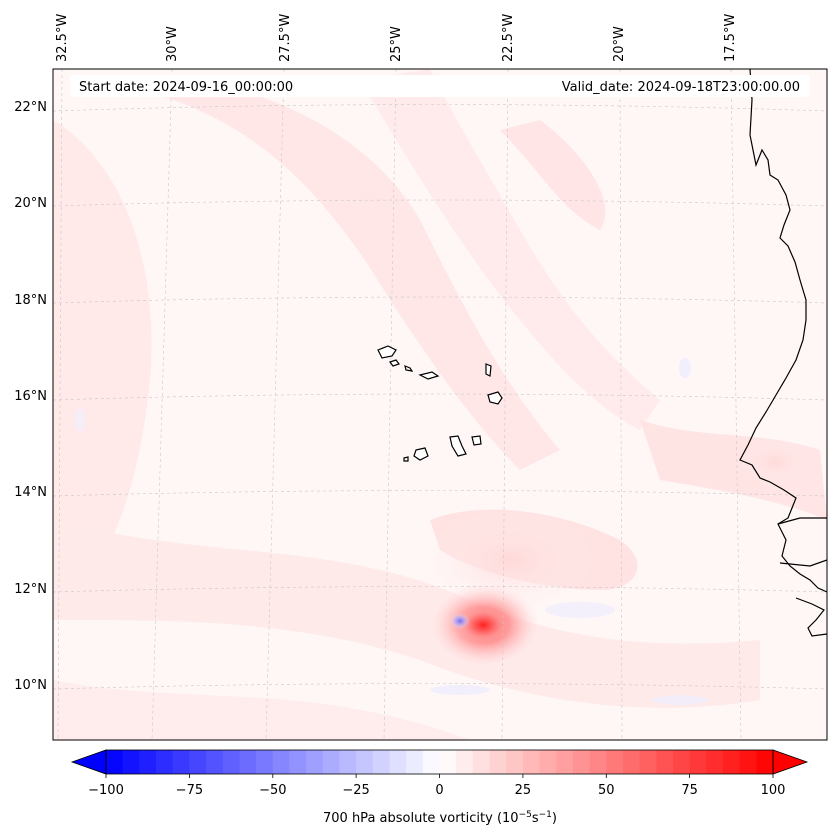  What do you see at coordinates (421, 454) in the screenshot?
I see `island-fogo` at bounding box center [421, 454].